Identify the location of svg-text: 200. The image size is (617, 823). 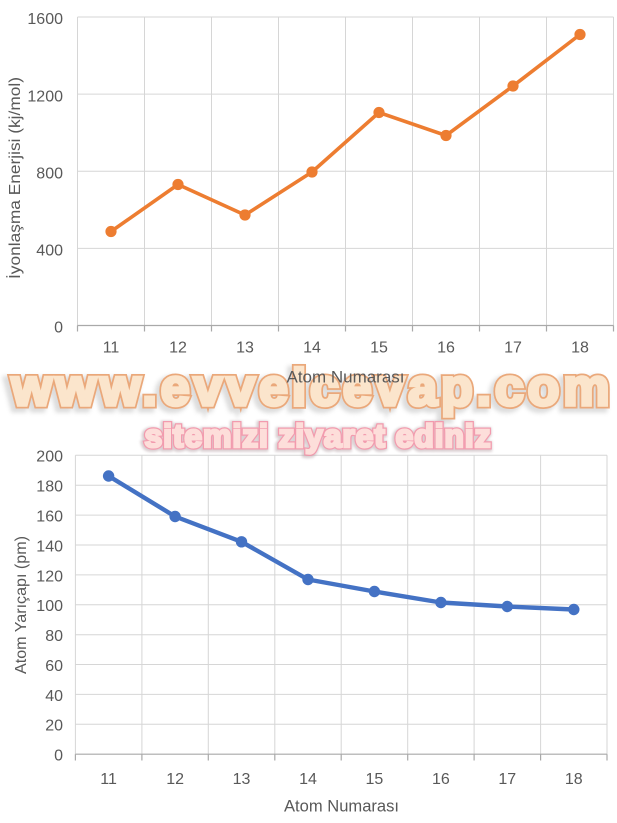
(49, 457).